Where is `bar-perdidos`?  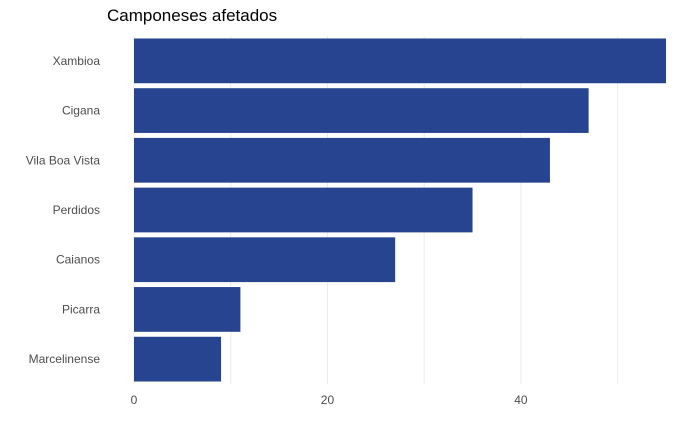 bar-perdidos is located at coordinates (303, 210).